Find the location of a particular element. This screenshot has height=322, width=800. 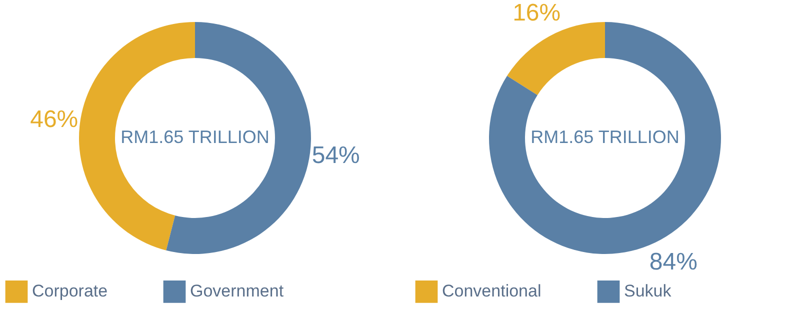

legend-label: Conventional is located at coordinates (492, 291).